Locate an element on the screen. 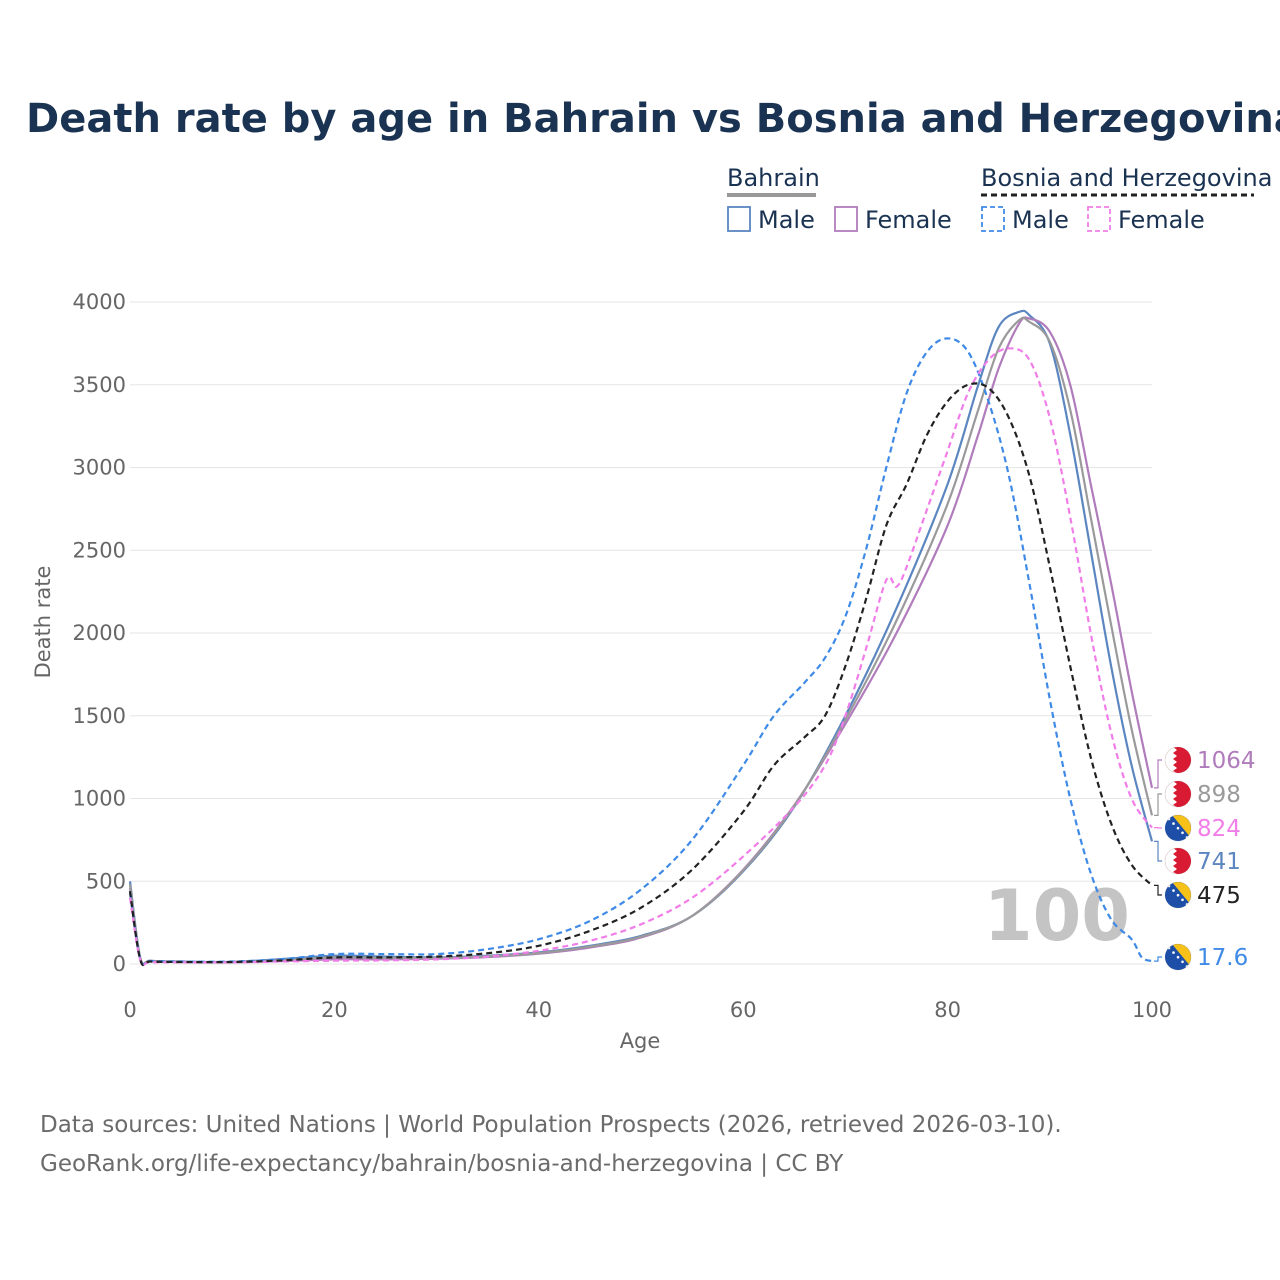 The height and width of the screenshot is (1280, 1280). y-tick-label: 500 is located at coordinates (106, 881).